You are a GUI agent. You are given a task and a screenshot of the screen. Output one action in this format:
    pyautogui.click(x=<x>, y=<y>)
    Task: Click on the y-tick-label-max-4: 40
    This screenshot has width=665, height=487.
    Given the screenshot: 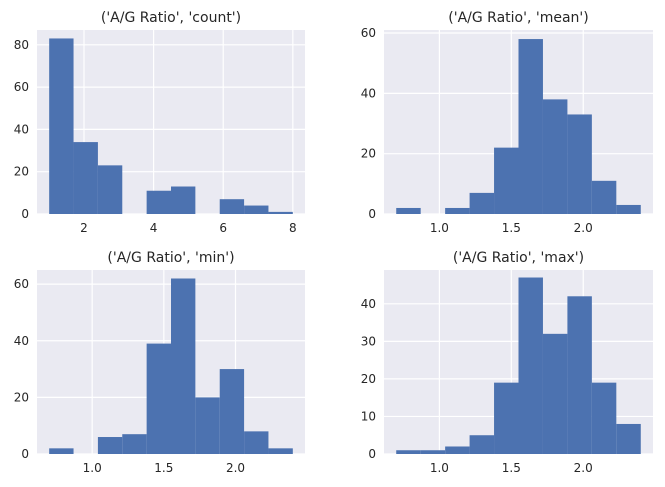 What is the action you would take?
    pyautogui.click(x=368, y=304)
    